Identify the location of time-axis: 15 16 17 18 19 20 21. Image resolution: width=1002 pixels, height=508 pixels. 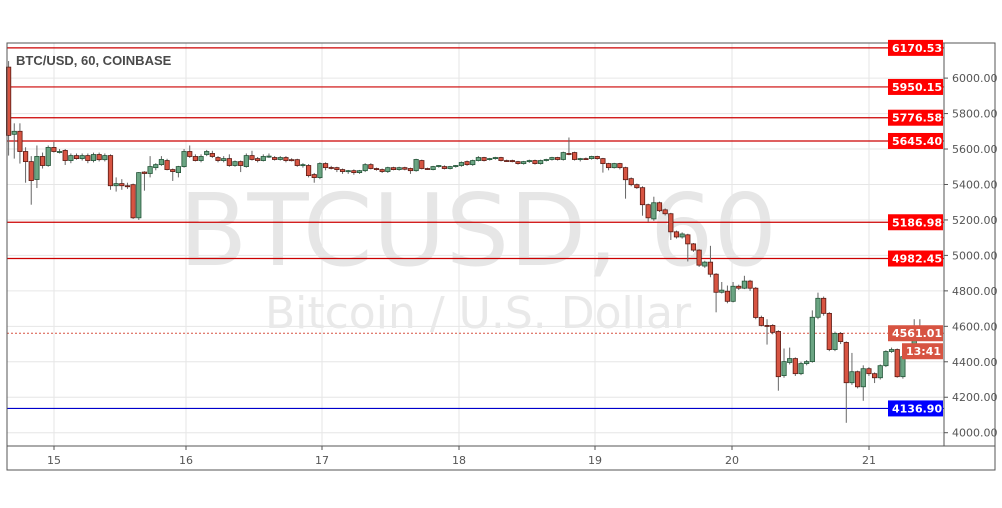
(461, 456).